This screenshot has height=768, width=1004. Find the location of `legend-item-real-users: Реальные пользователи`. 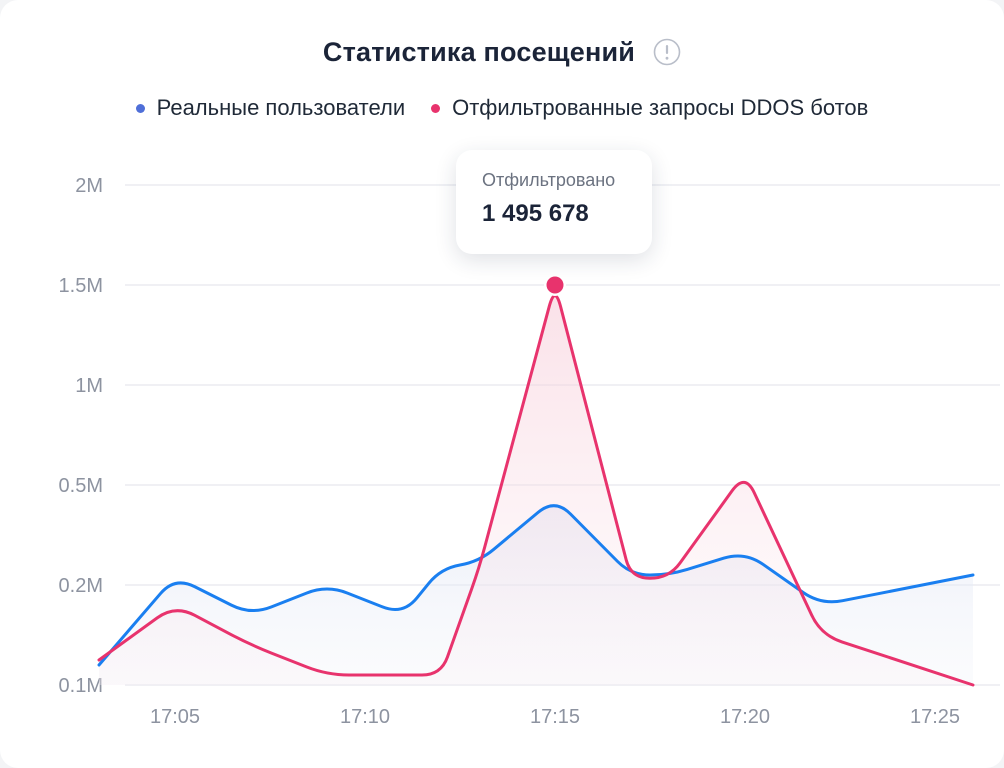

legend-item-real-users: Реальные пользователи is located at coordinates (270, 108).